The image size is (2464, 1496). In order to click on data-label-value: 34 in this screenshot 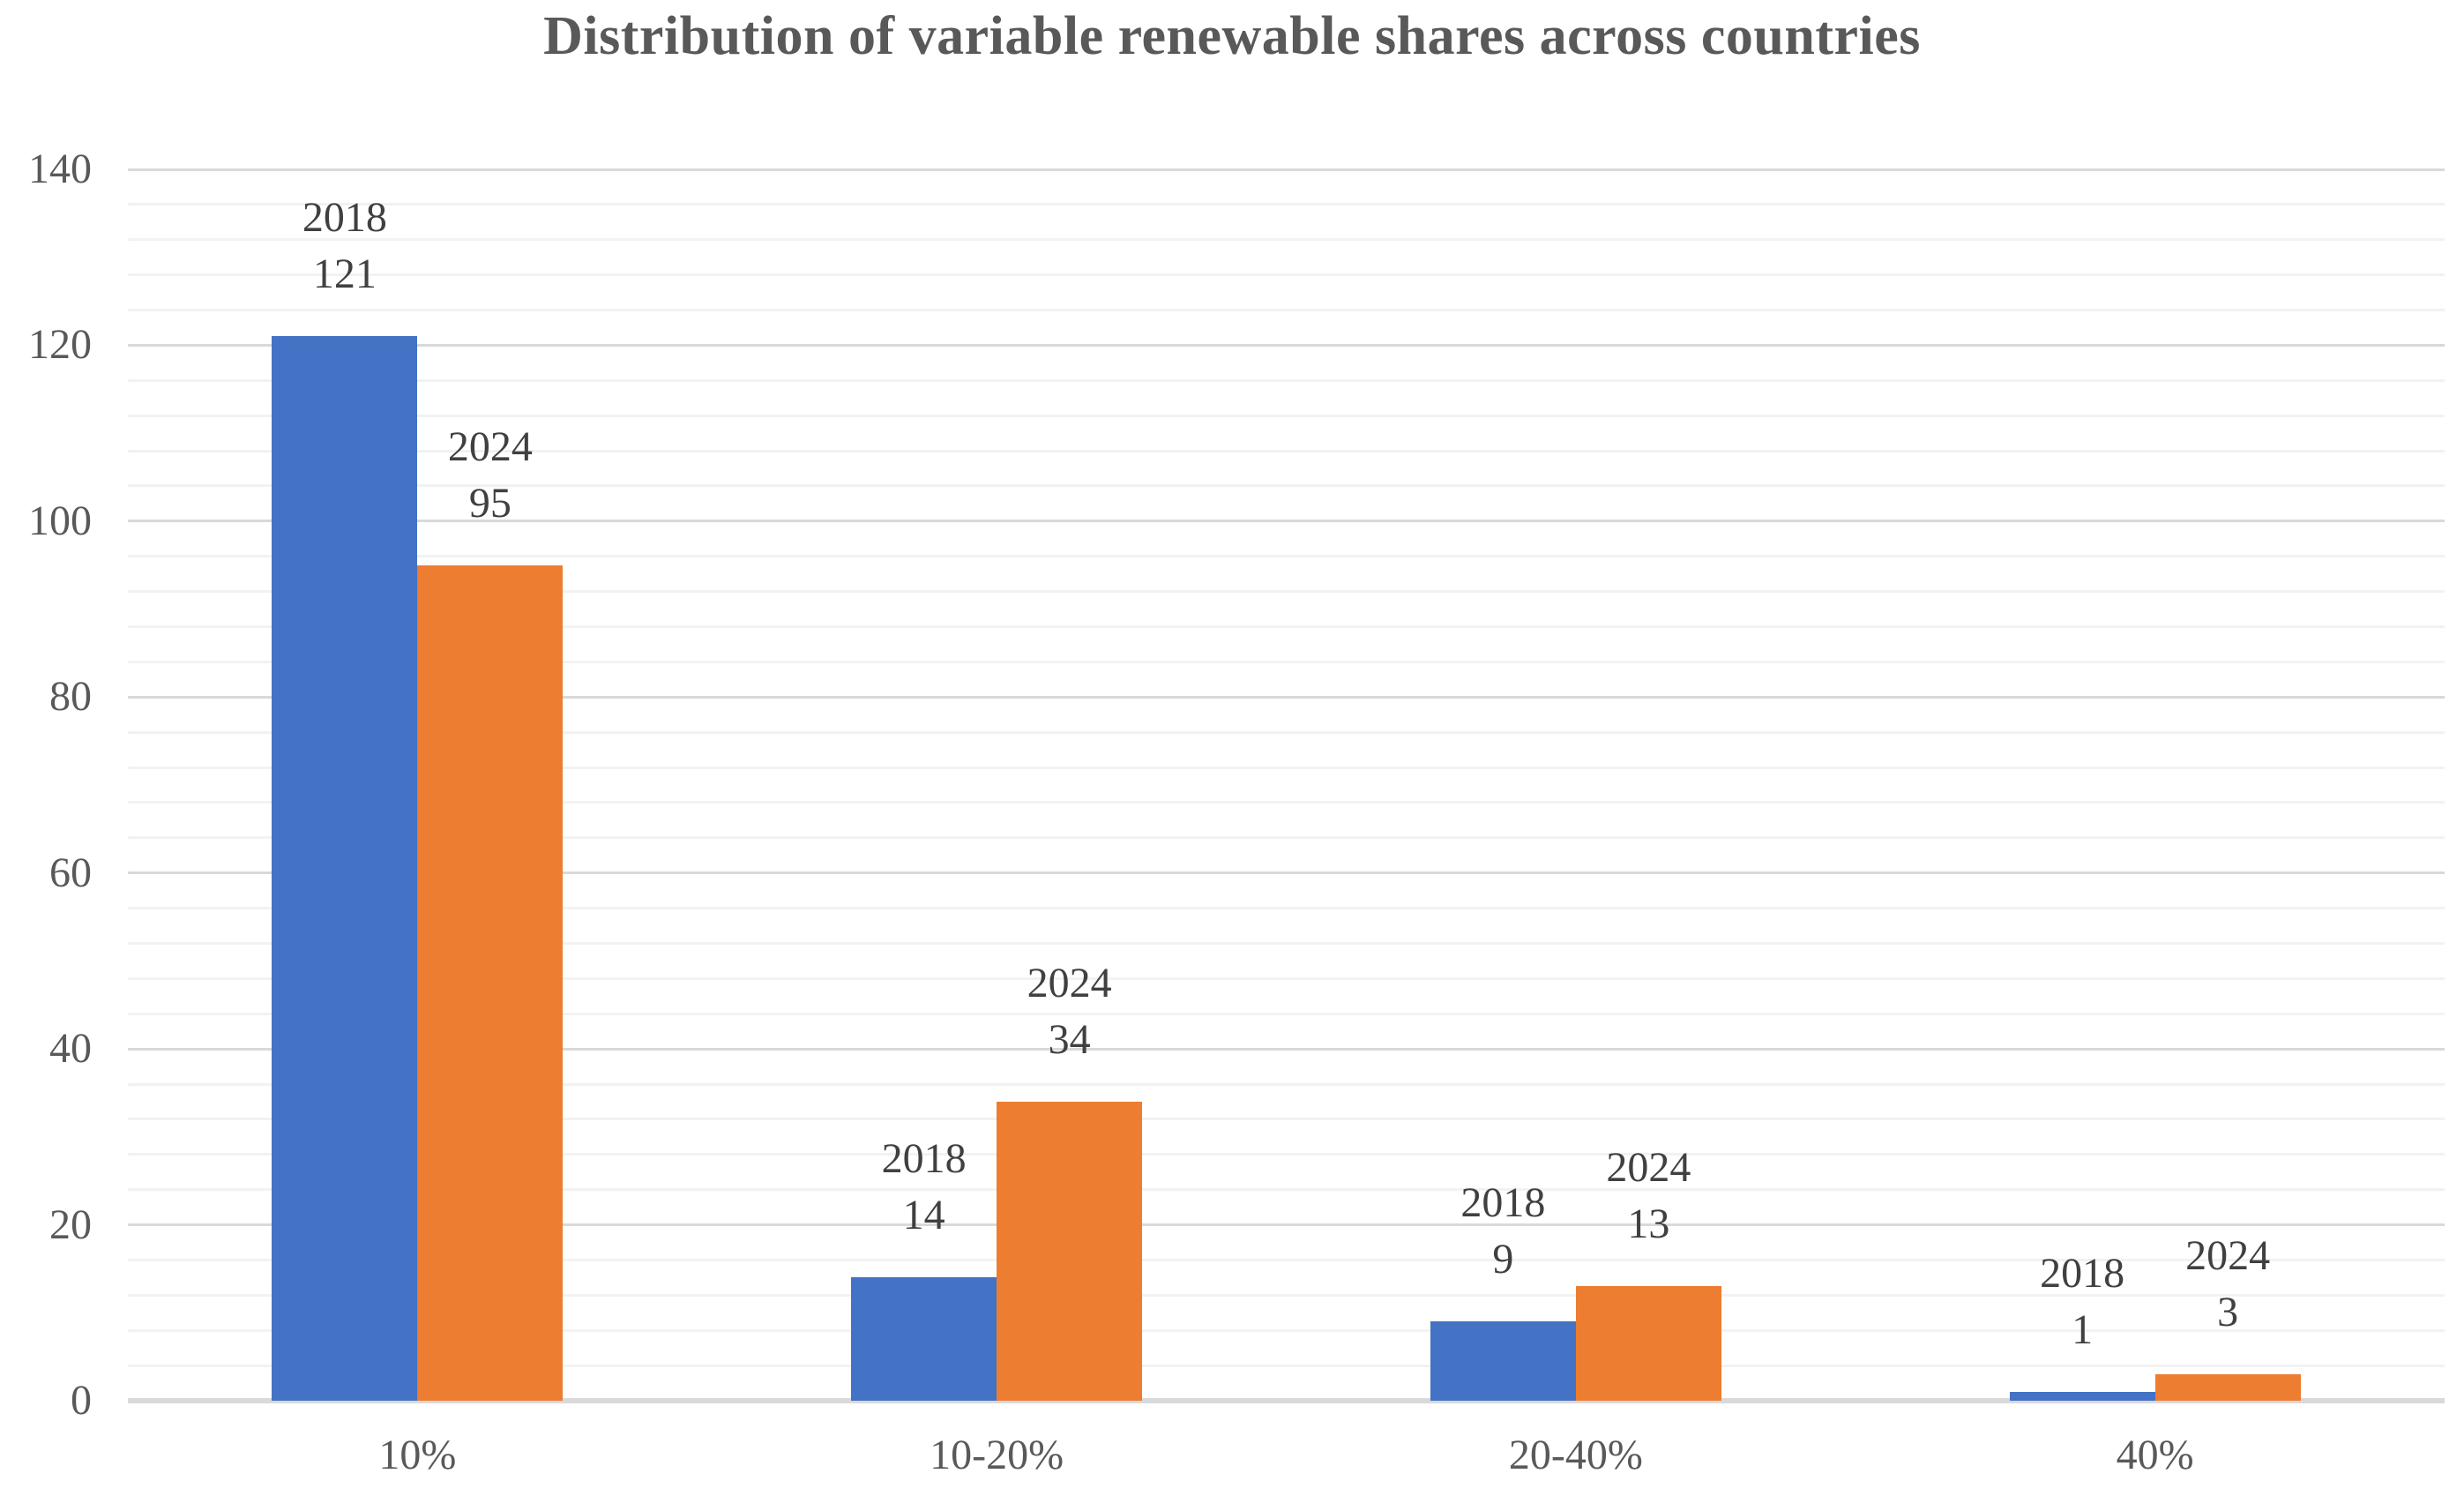, I will do `click(1069, 1039)`.